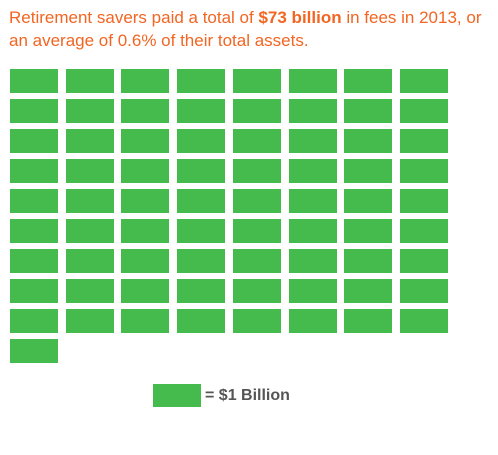 Image resolution: width=498 pixels, height=455 pixels. What do you see at coordinates (247, 395) in the screenshot?
I see `legend-label: = $1 Billion` at bounding box center [247, 395].